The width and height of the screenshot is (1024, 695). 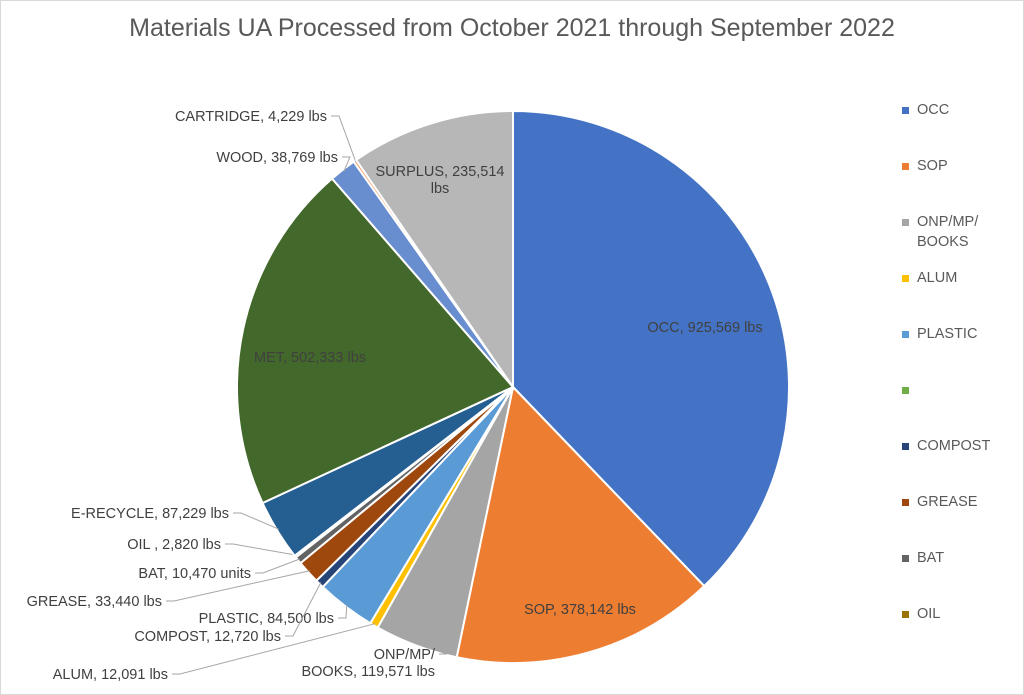 I want to click on data-label-e-recycle: E-RECYCLE, 87,229 lbs, so click(x=150, y=514).